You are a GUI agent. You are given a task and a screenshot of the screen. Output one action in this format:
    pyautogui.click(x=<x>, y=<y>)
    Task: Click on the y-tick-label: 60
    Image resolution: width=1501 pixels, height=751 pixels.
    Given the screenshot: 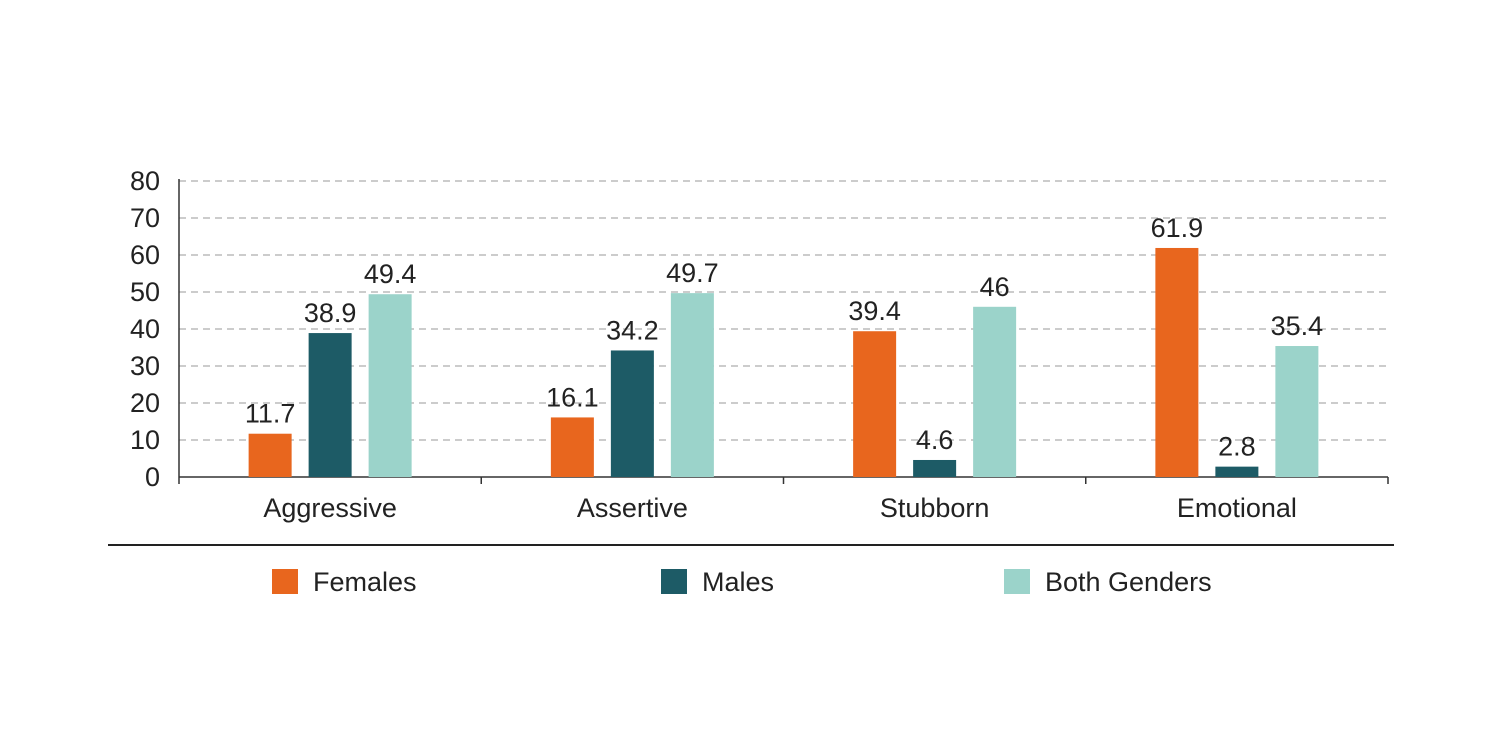 What is the action you would take?
    pyautogui.click(x=145, y=255)
    